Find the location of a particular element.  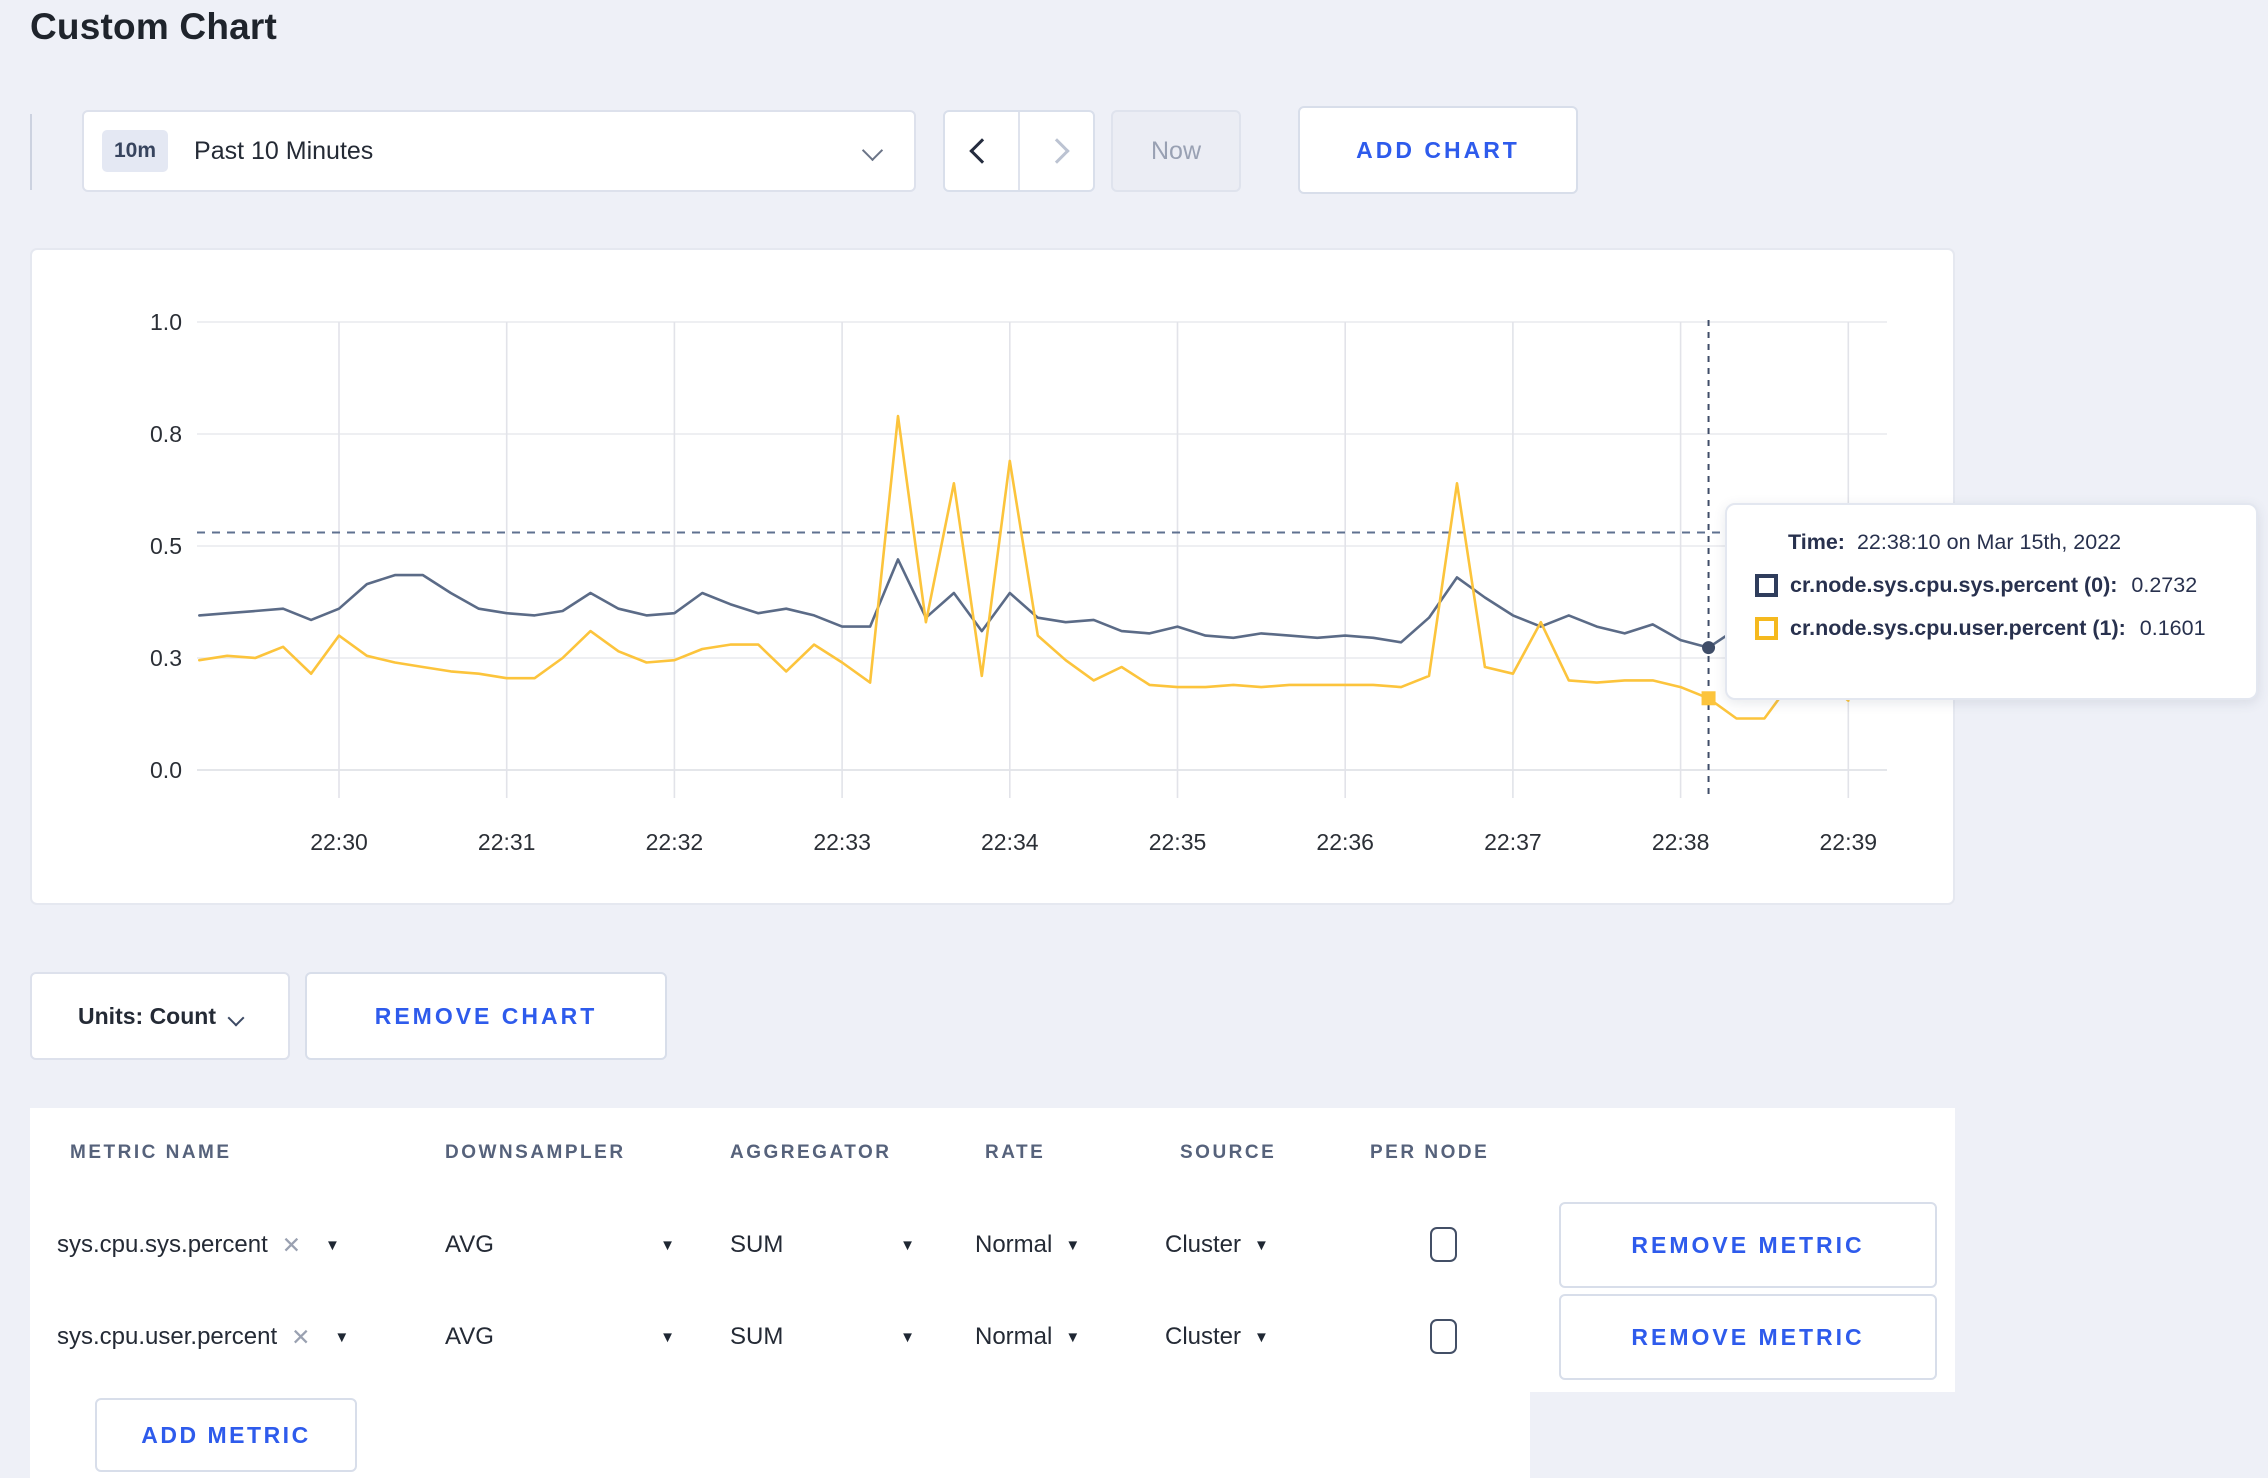

y-axis-label: 1.0 is located at coordinates (166, 322).